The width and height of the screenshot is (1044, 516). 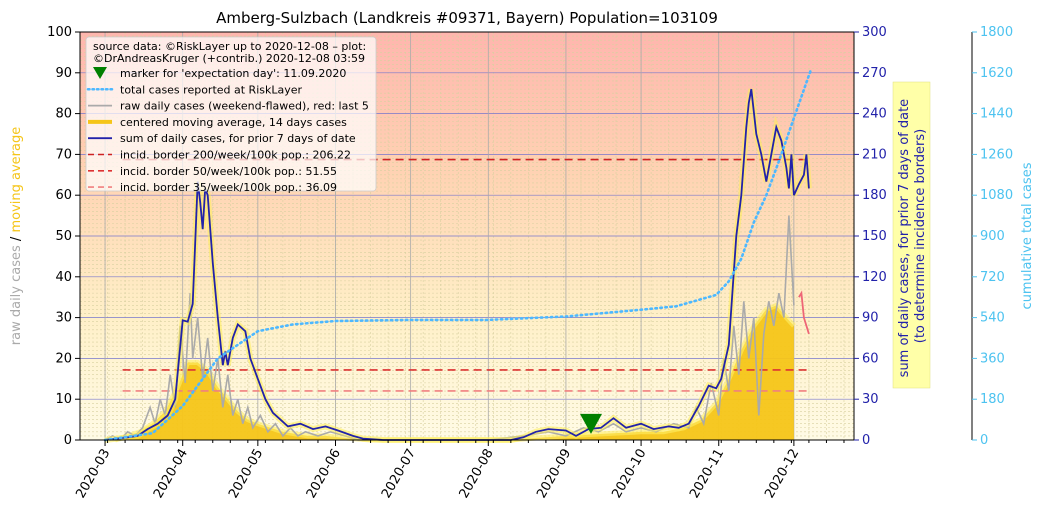 What do you see at coordinates (996, 32) in the screenshot?
I see `y-right2-tick-label: 1800` at bounding box center [996, 32].